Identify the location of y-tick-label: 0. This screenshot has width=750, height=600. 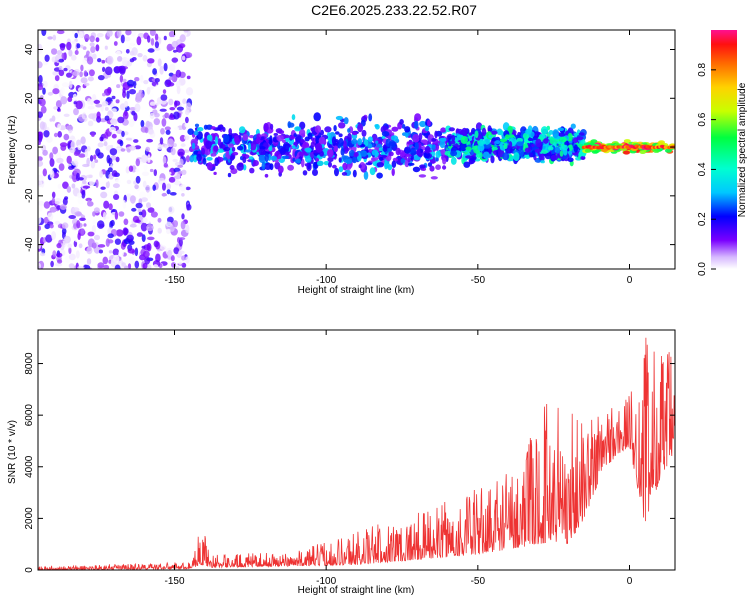
(29, 570).